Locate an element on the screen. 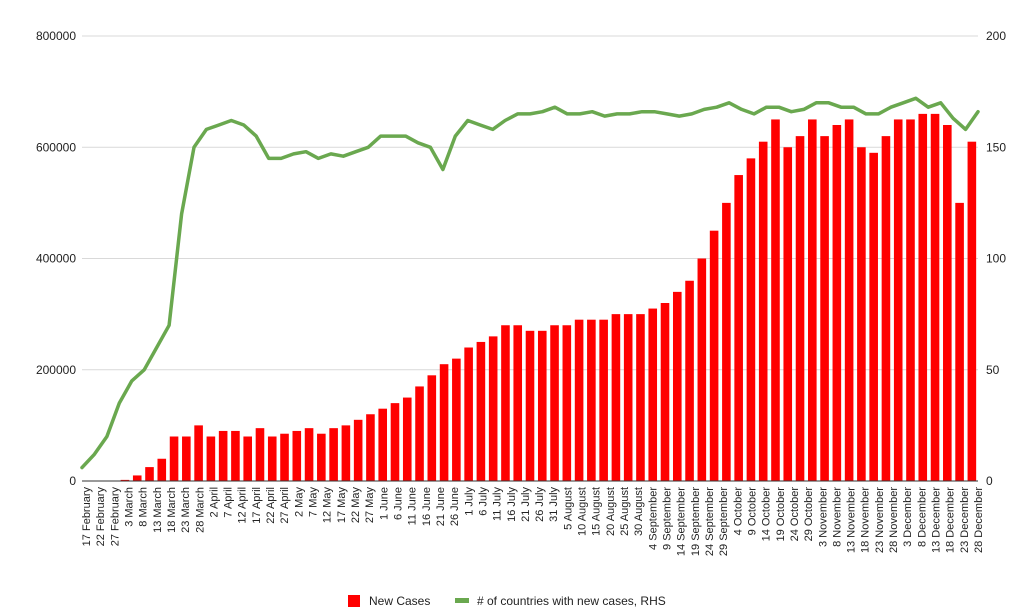 This screenshot has height=615, width=1024. x-tick-label: 9 October is located at coordinates (753, 511).